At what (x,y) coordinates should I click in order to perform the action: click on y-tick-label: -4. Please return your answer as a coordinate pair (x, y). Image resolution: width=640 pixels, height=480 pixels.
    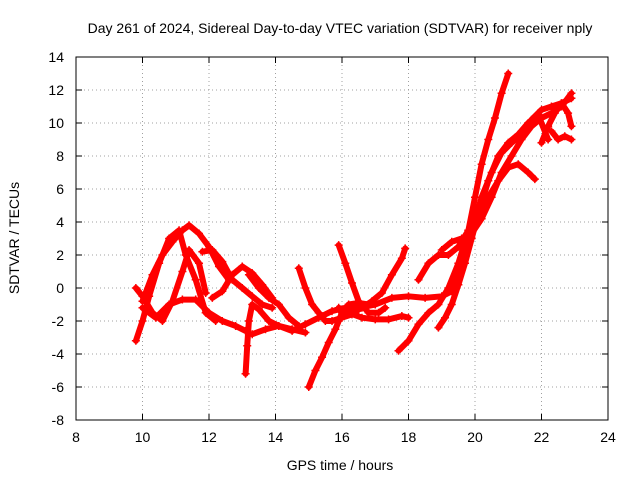
    Looking at the image, I should click on (58, 354).